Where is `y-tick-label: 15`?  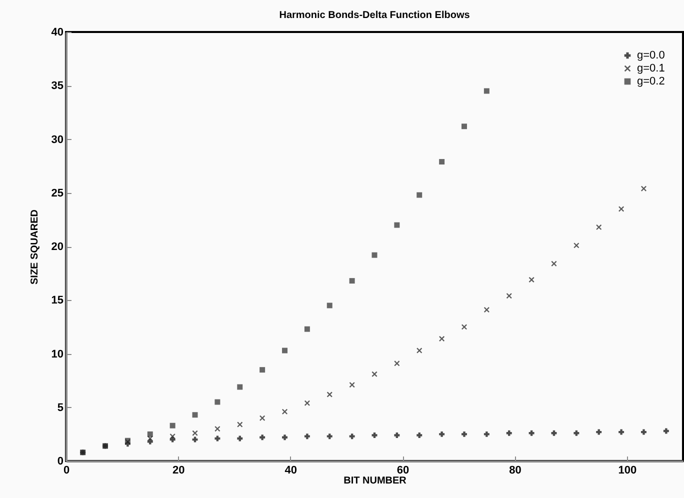
y-tick-label: 15 is located at coordinates (57, 300).